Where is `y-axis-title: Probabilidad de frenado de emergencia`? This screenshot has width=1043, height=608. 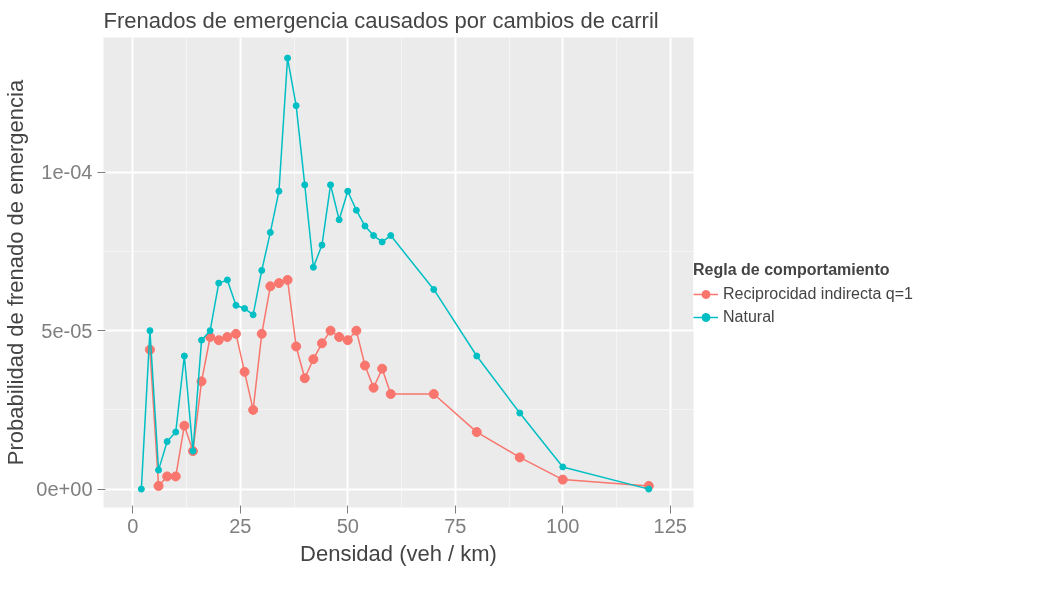 y-axis-title: Probabilidad de frenado de emergencia is located at coordinates (16, 272).